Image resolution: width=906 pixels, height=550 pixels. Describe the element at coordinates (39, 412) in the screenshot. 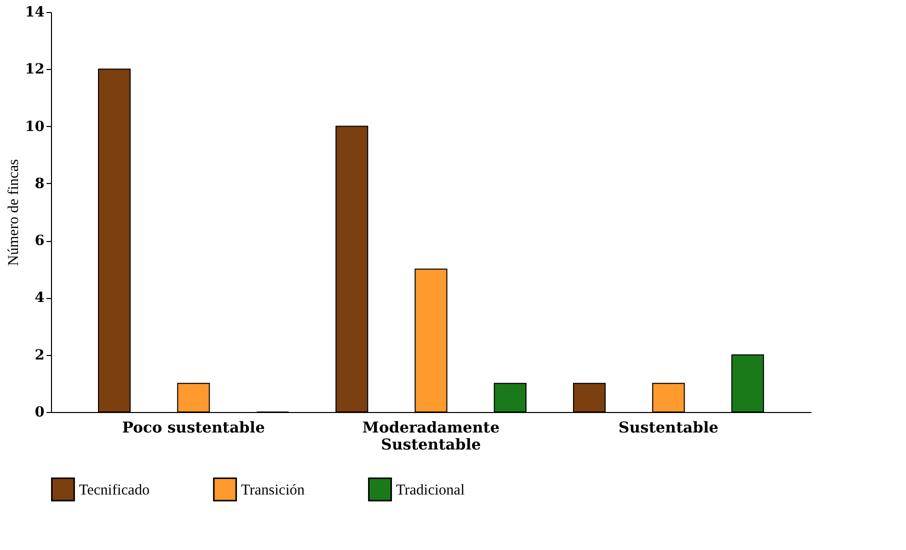

I see `y-tick-label: 0` at that location.